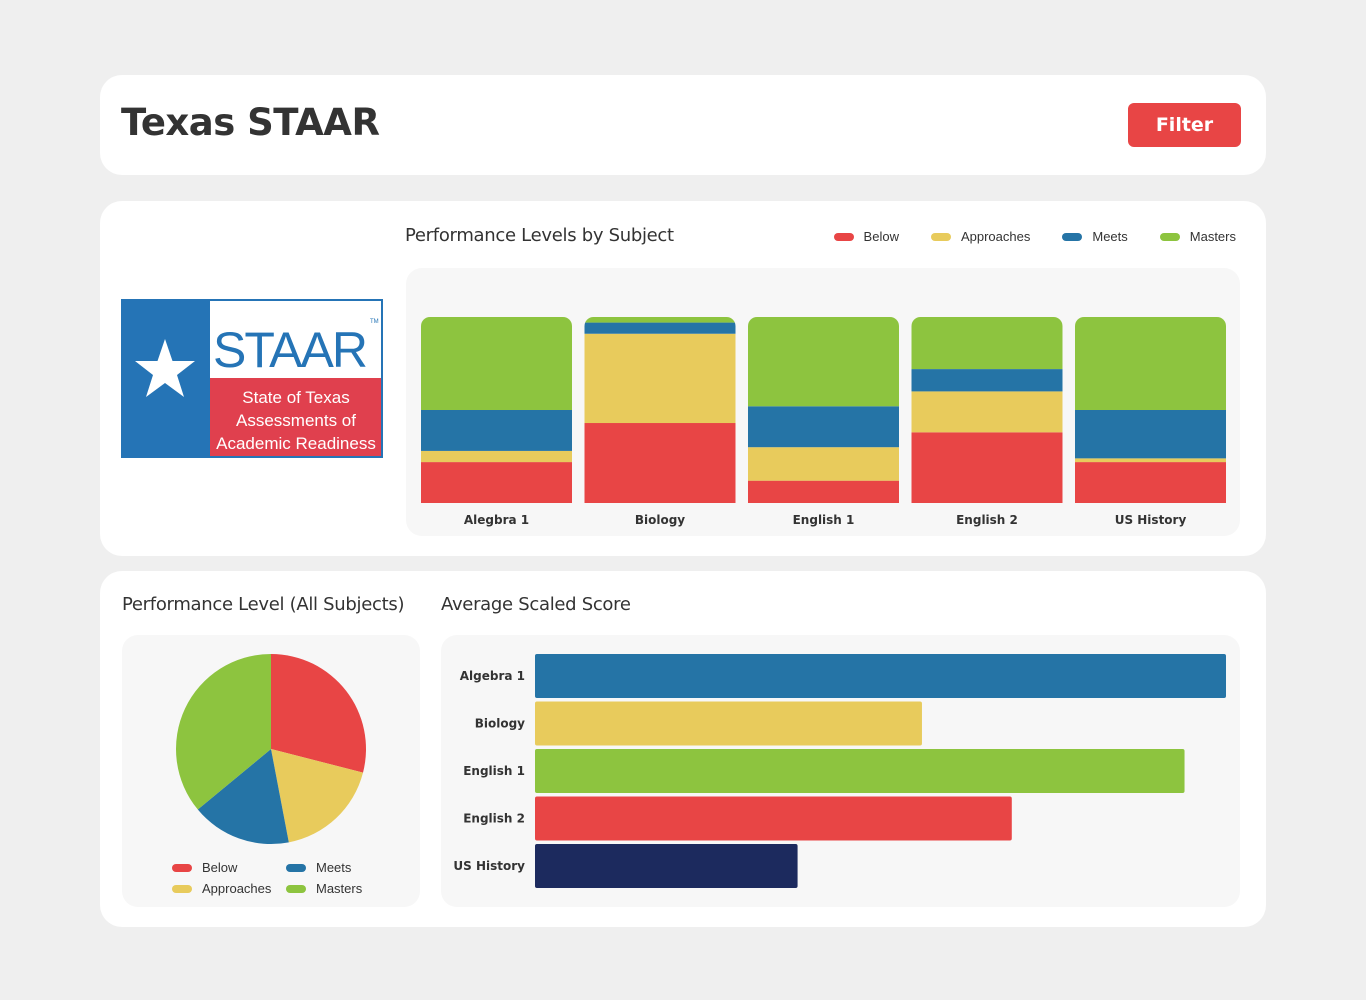 This screenshot has height=1000, width=1366. I want to click on legend-item-meets: Meets, so click(1095, 236).